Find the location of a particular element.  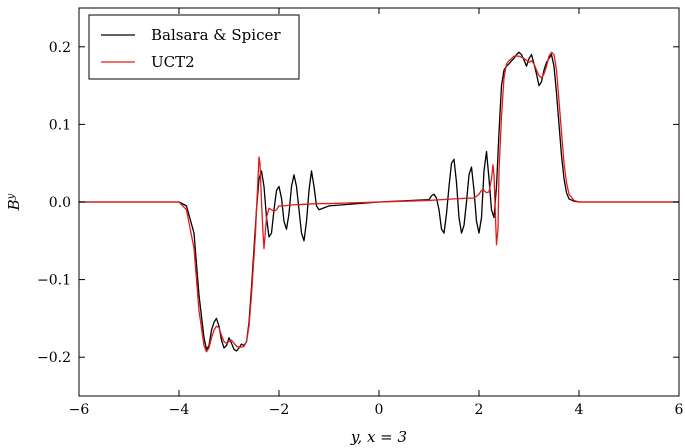

legend-box is located at coordinates (194, 47).